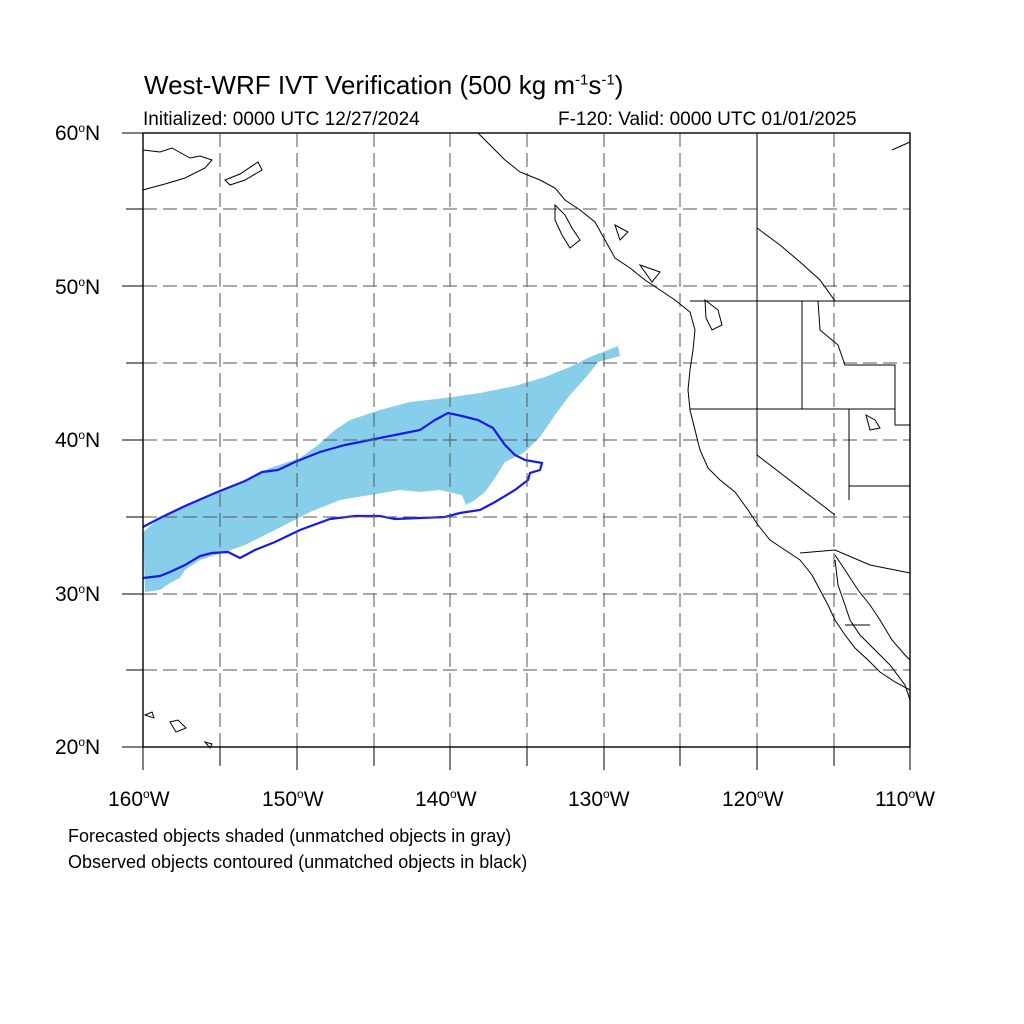 The height and width of the screenshot is (1024, 1024). Describe the element at coordinates (78, 440) in the screenshot. I see `lat-label-40: 40oN` at that location.